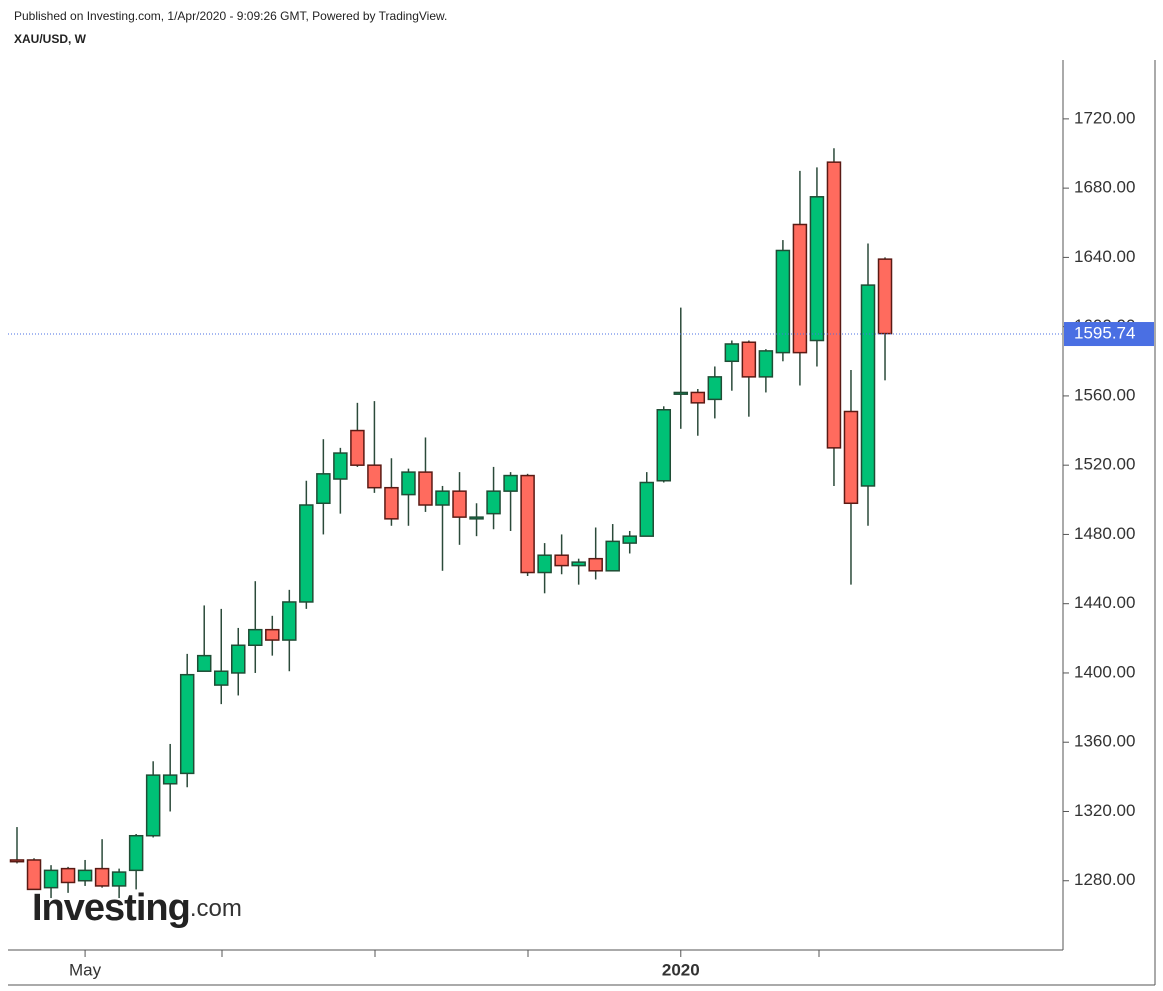  Describe the element at coordinates (216, 908) in the screenshot. I see `logo-suffix: .com` at that location.